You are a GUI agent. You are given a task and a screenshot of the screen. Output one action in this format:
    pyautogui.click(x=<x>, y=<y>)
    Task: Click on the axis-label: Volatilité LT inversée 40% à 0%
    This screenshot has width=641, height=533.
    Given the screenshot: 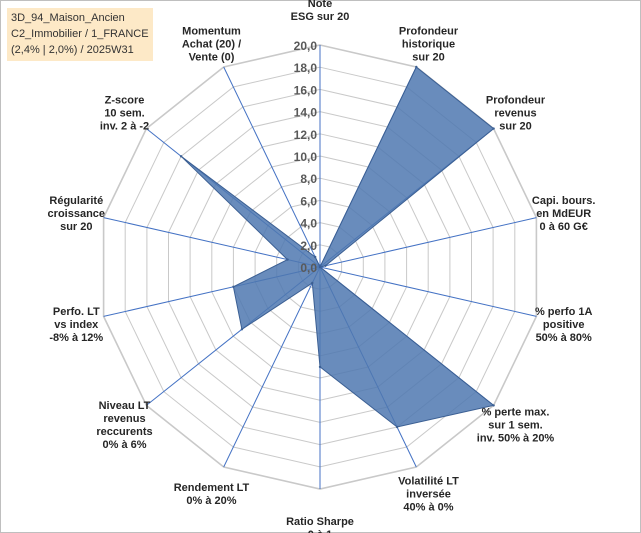 What is the action you would take?
    pyautogui.click(x=428, y=495)
    